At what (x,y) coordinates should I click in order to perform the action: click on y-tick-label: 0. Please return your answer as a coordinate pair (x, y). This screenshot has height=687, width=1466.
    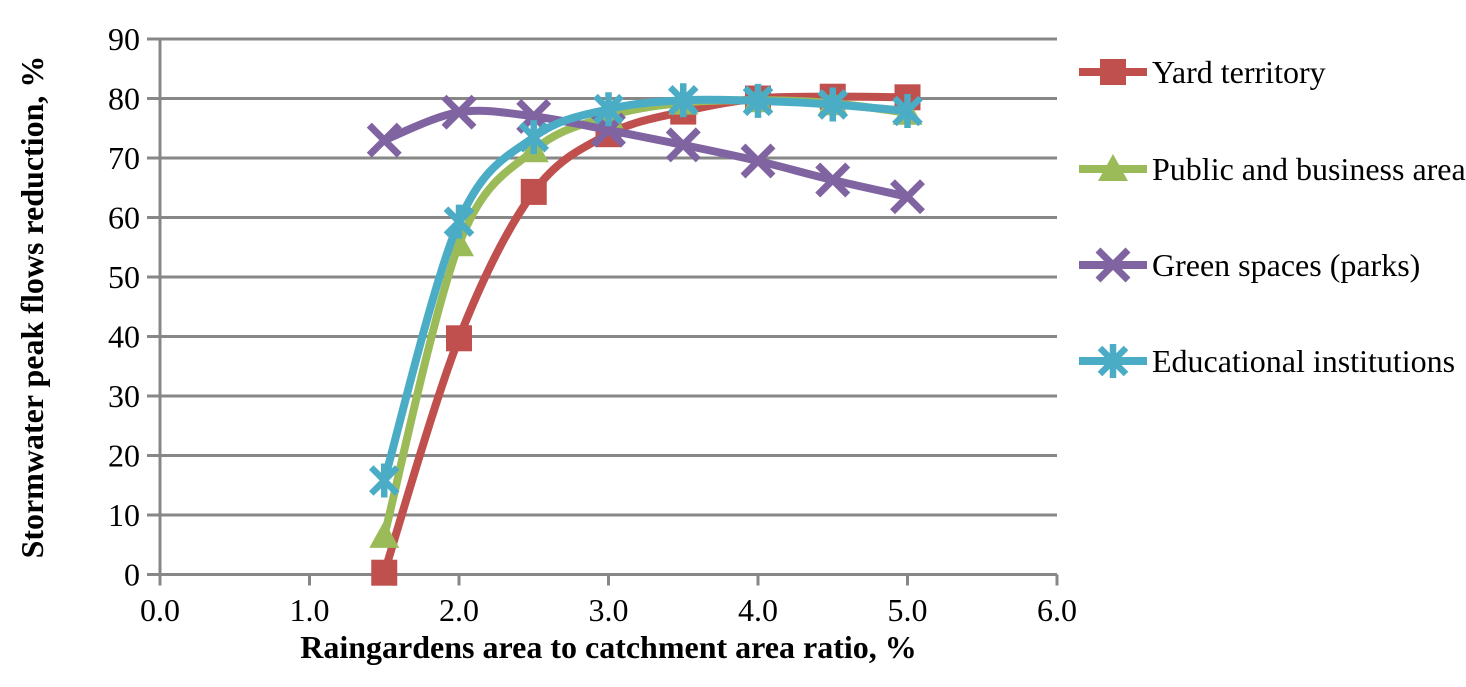
    Looking at the image, I should click on (132, 575).